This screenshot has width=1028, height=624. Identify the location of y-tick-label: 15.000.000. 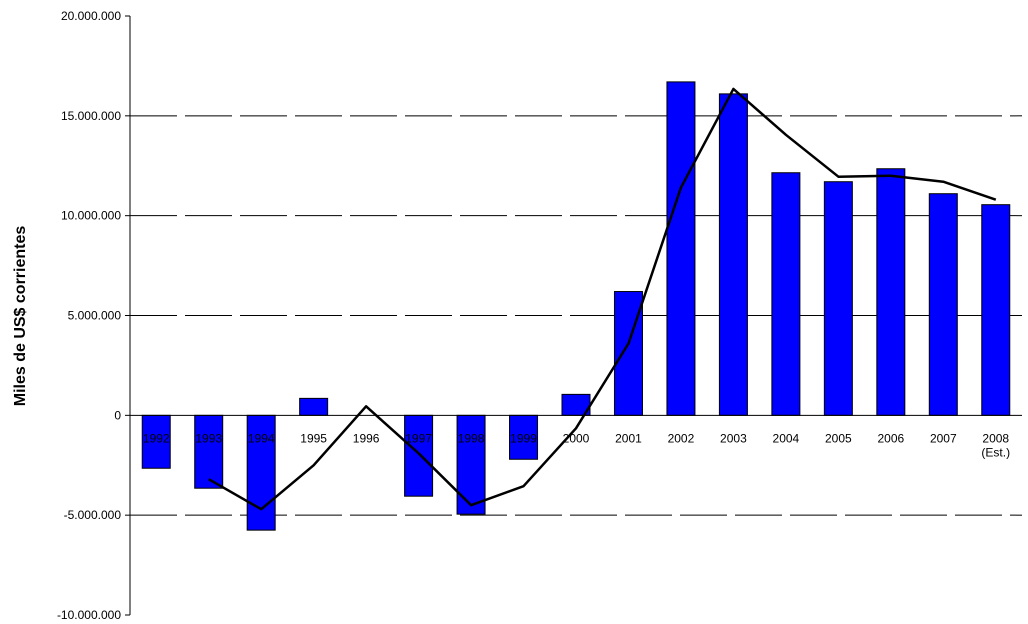
(91, 116).